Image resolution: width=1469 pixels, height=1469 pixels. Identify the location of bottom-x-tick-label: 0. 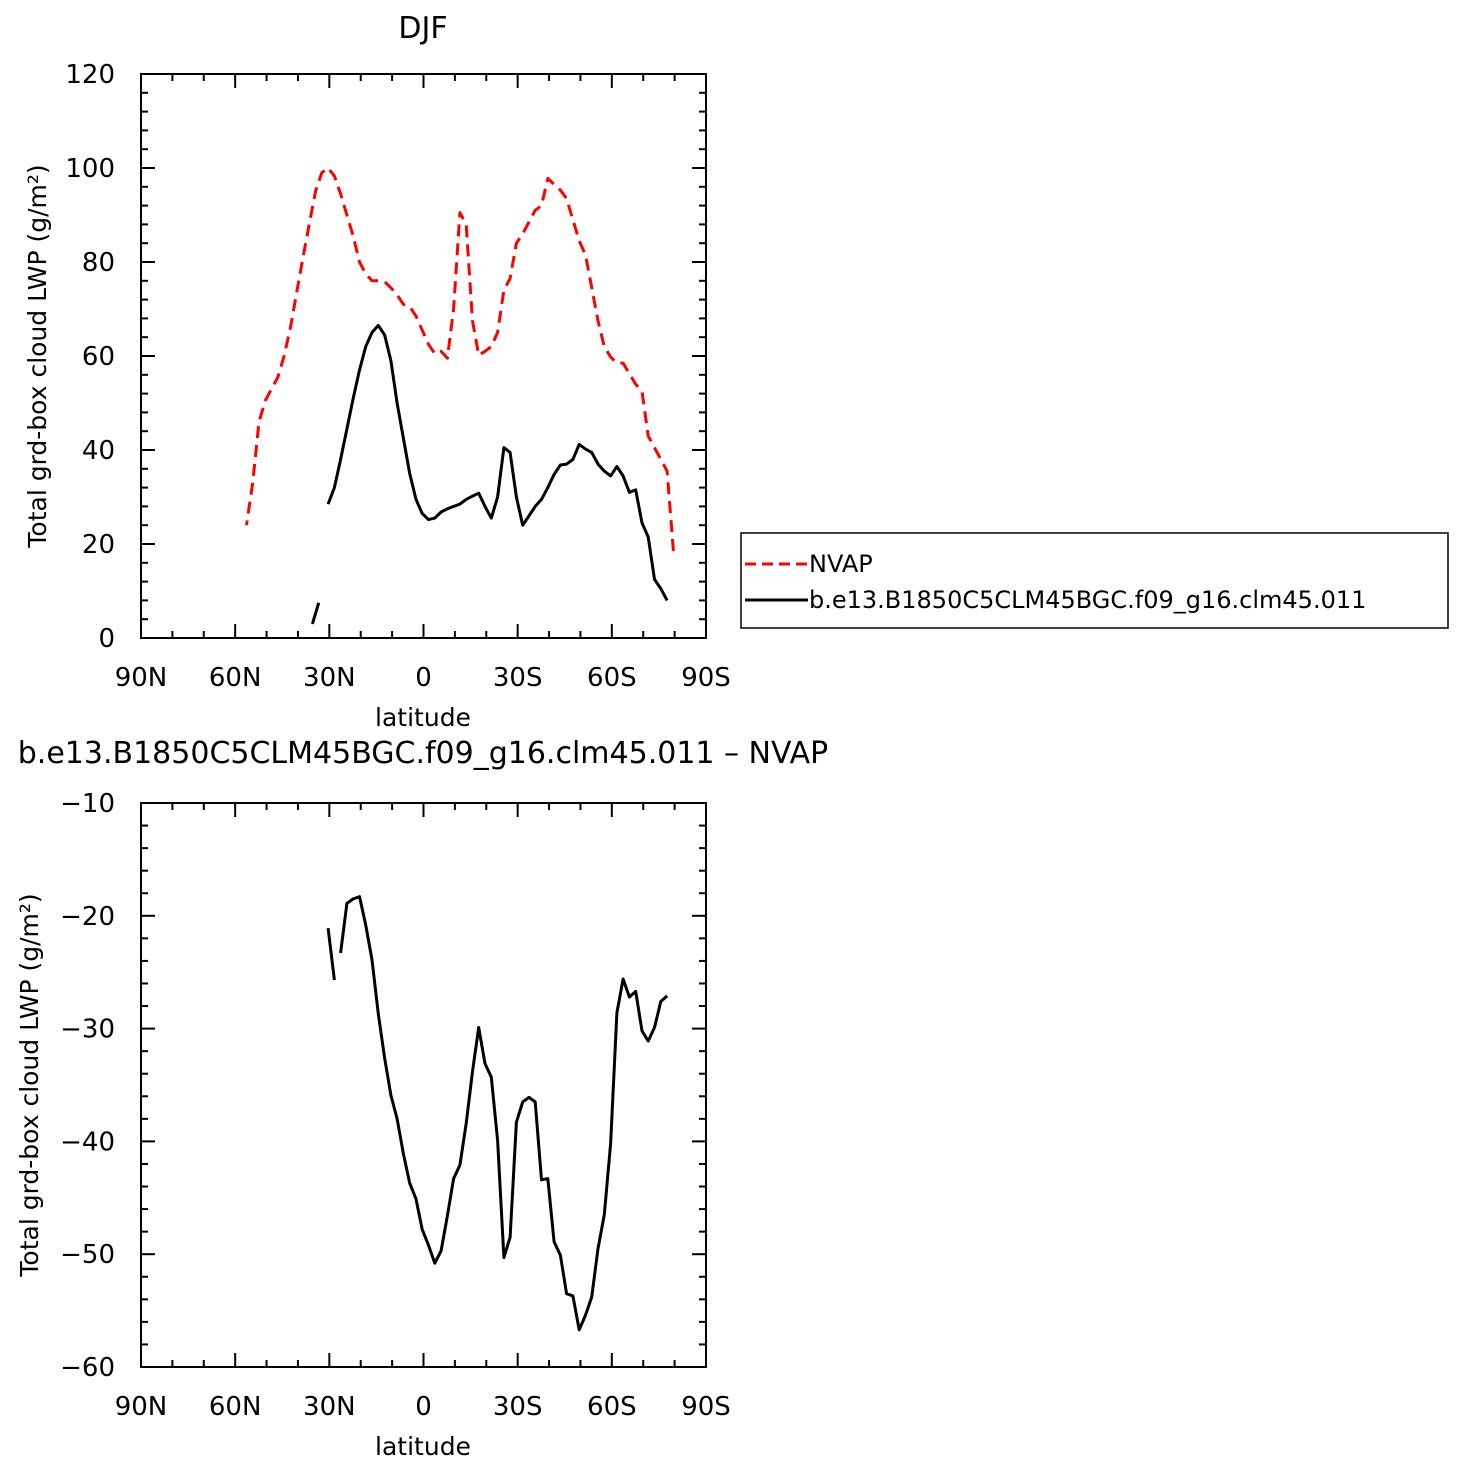
(423, 1407).